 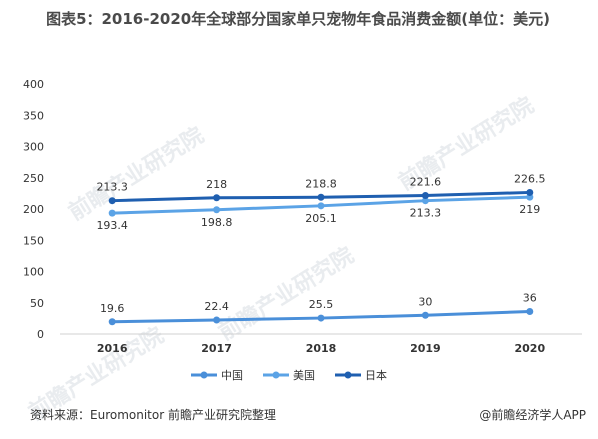 What do you see at coordinates (33, 178) in the screenshot?
I see `y-tick-label: 250` at bounding box center [33, 178].